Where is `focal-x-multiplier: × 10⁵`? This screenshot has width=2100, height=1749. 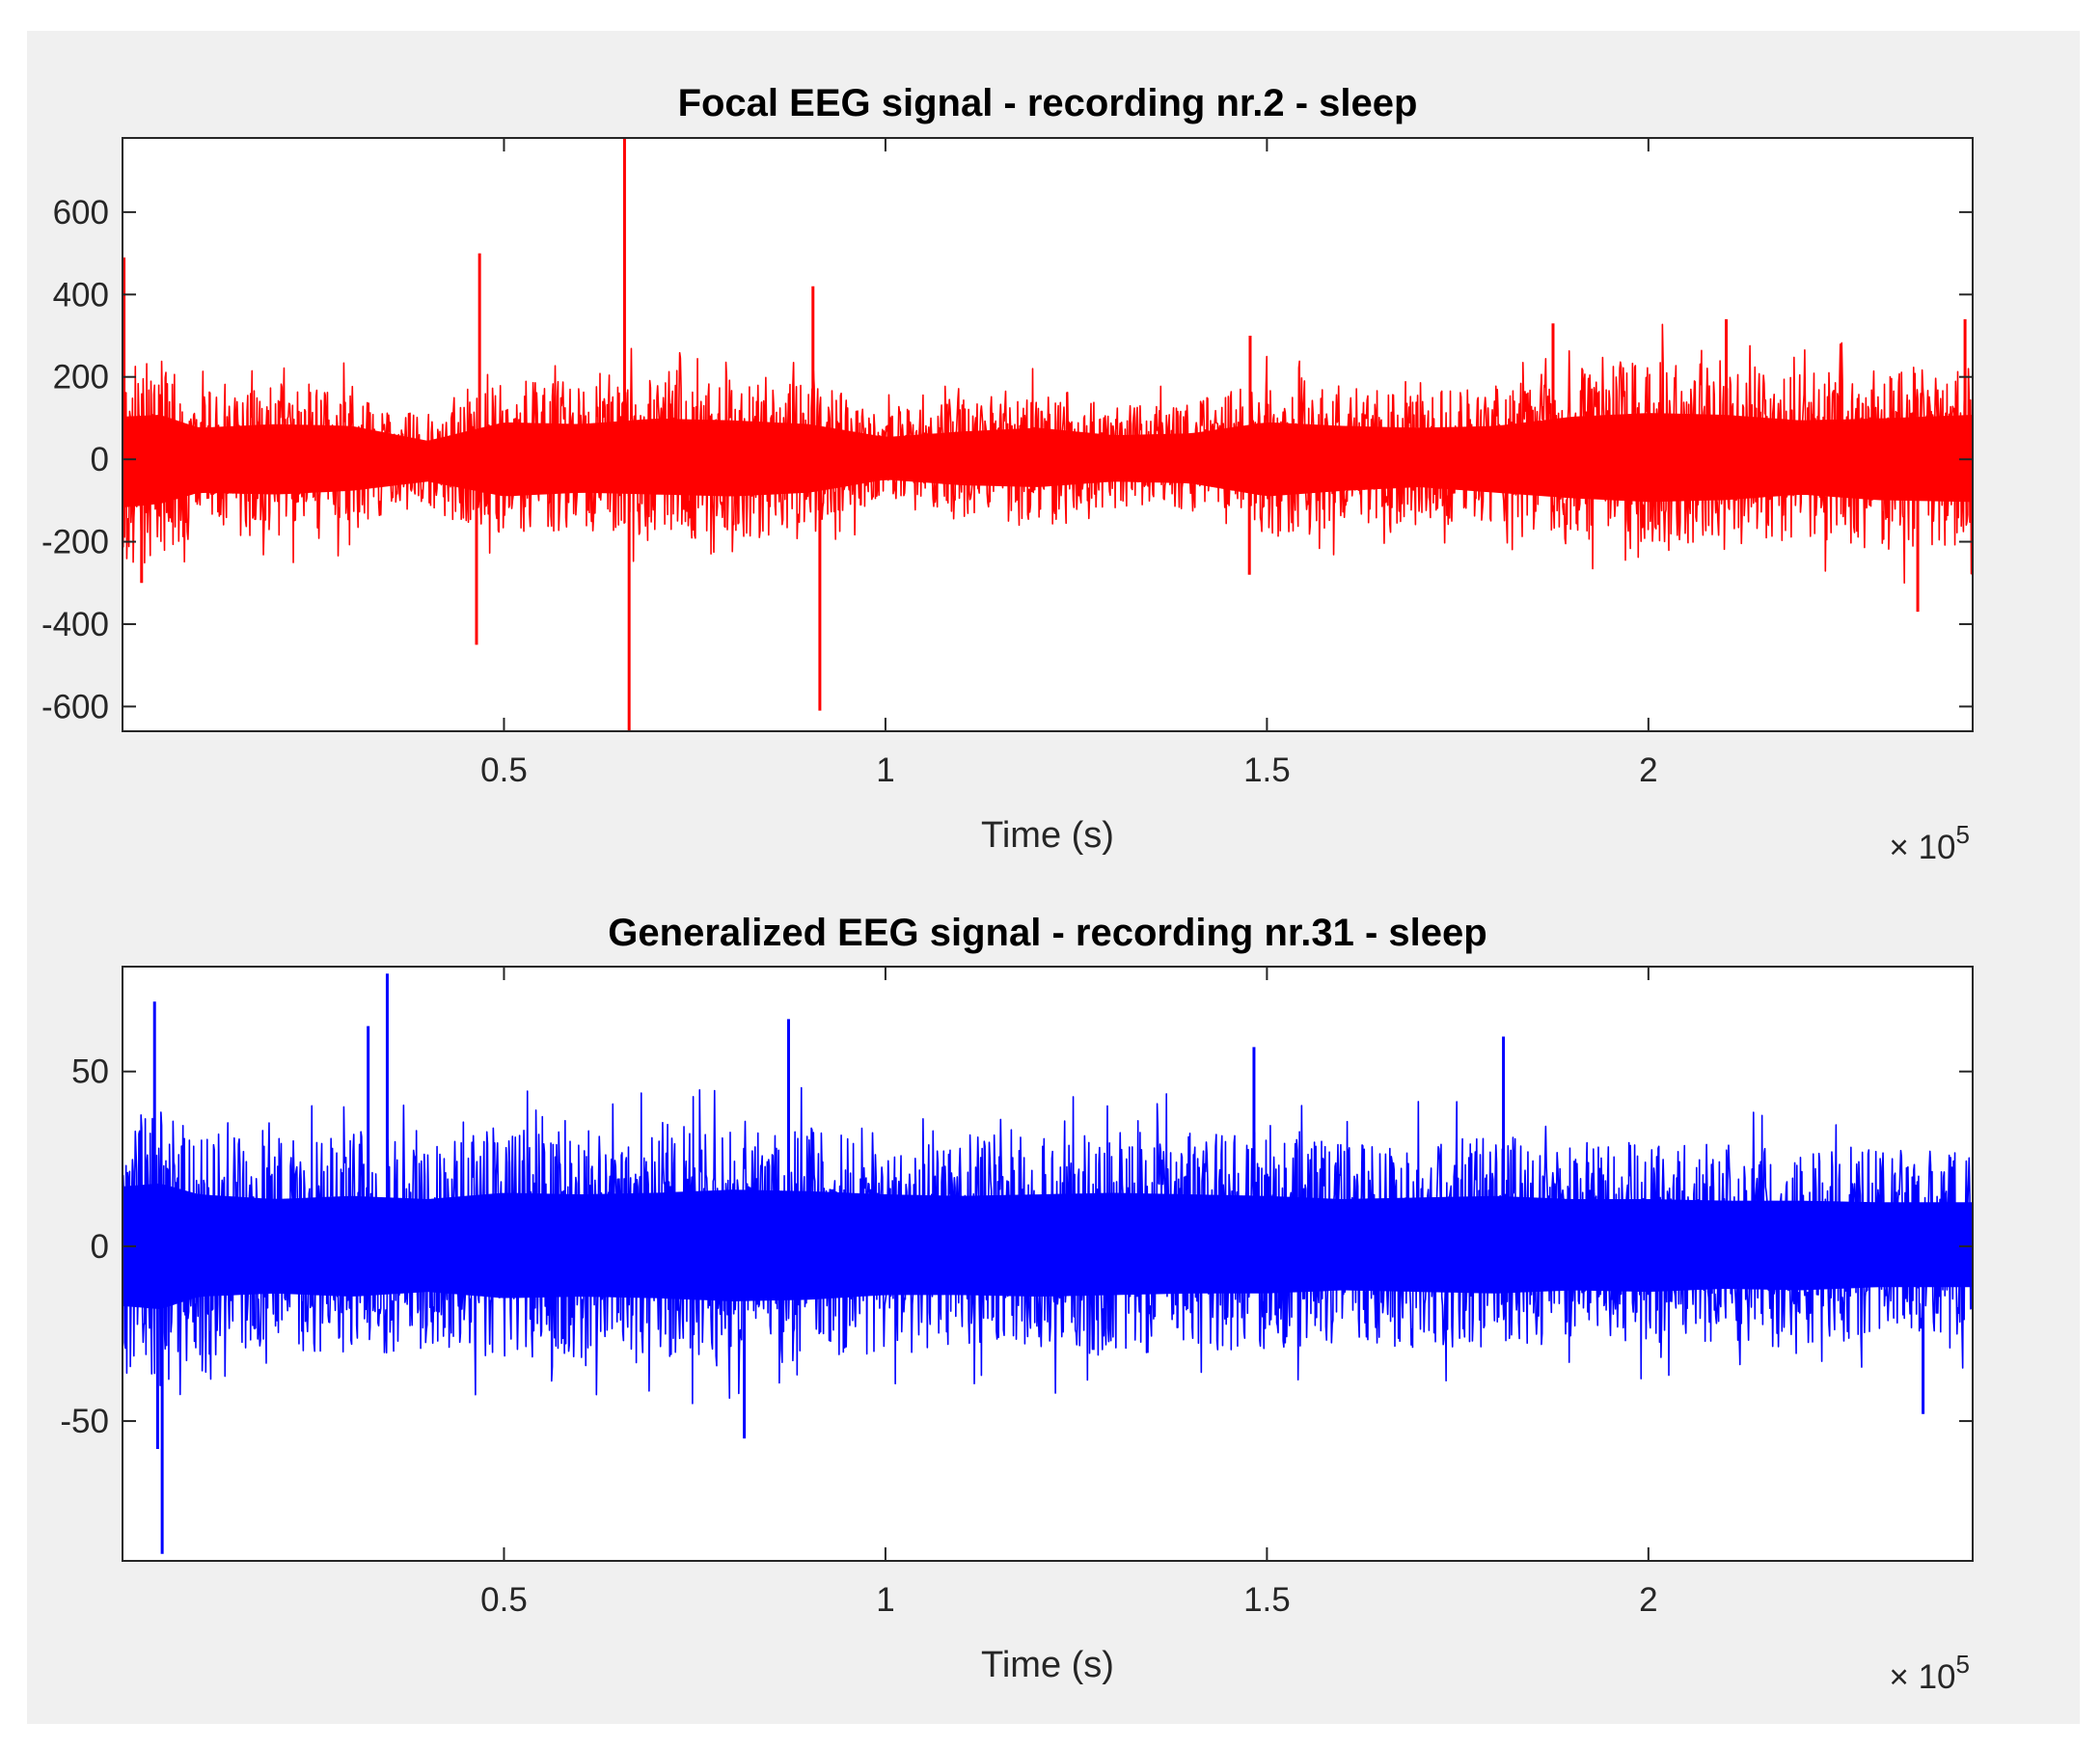 focal-x-multiplier: × 10⁵ is located at coordinates (1929, 843).